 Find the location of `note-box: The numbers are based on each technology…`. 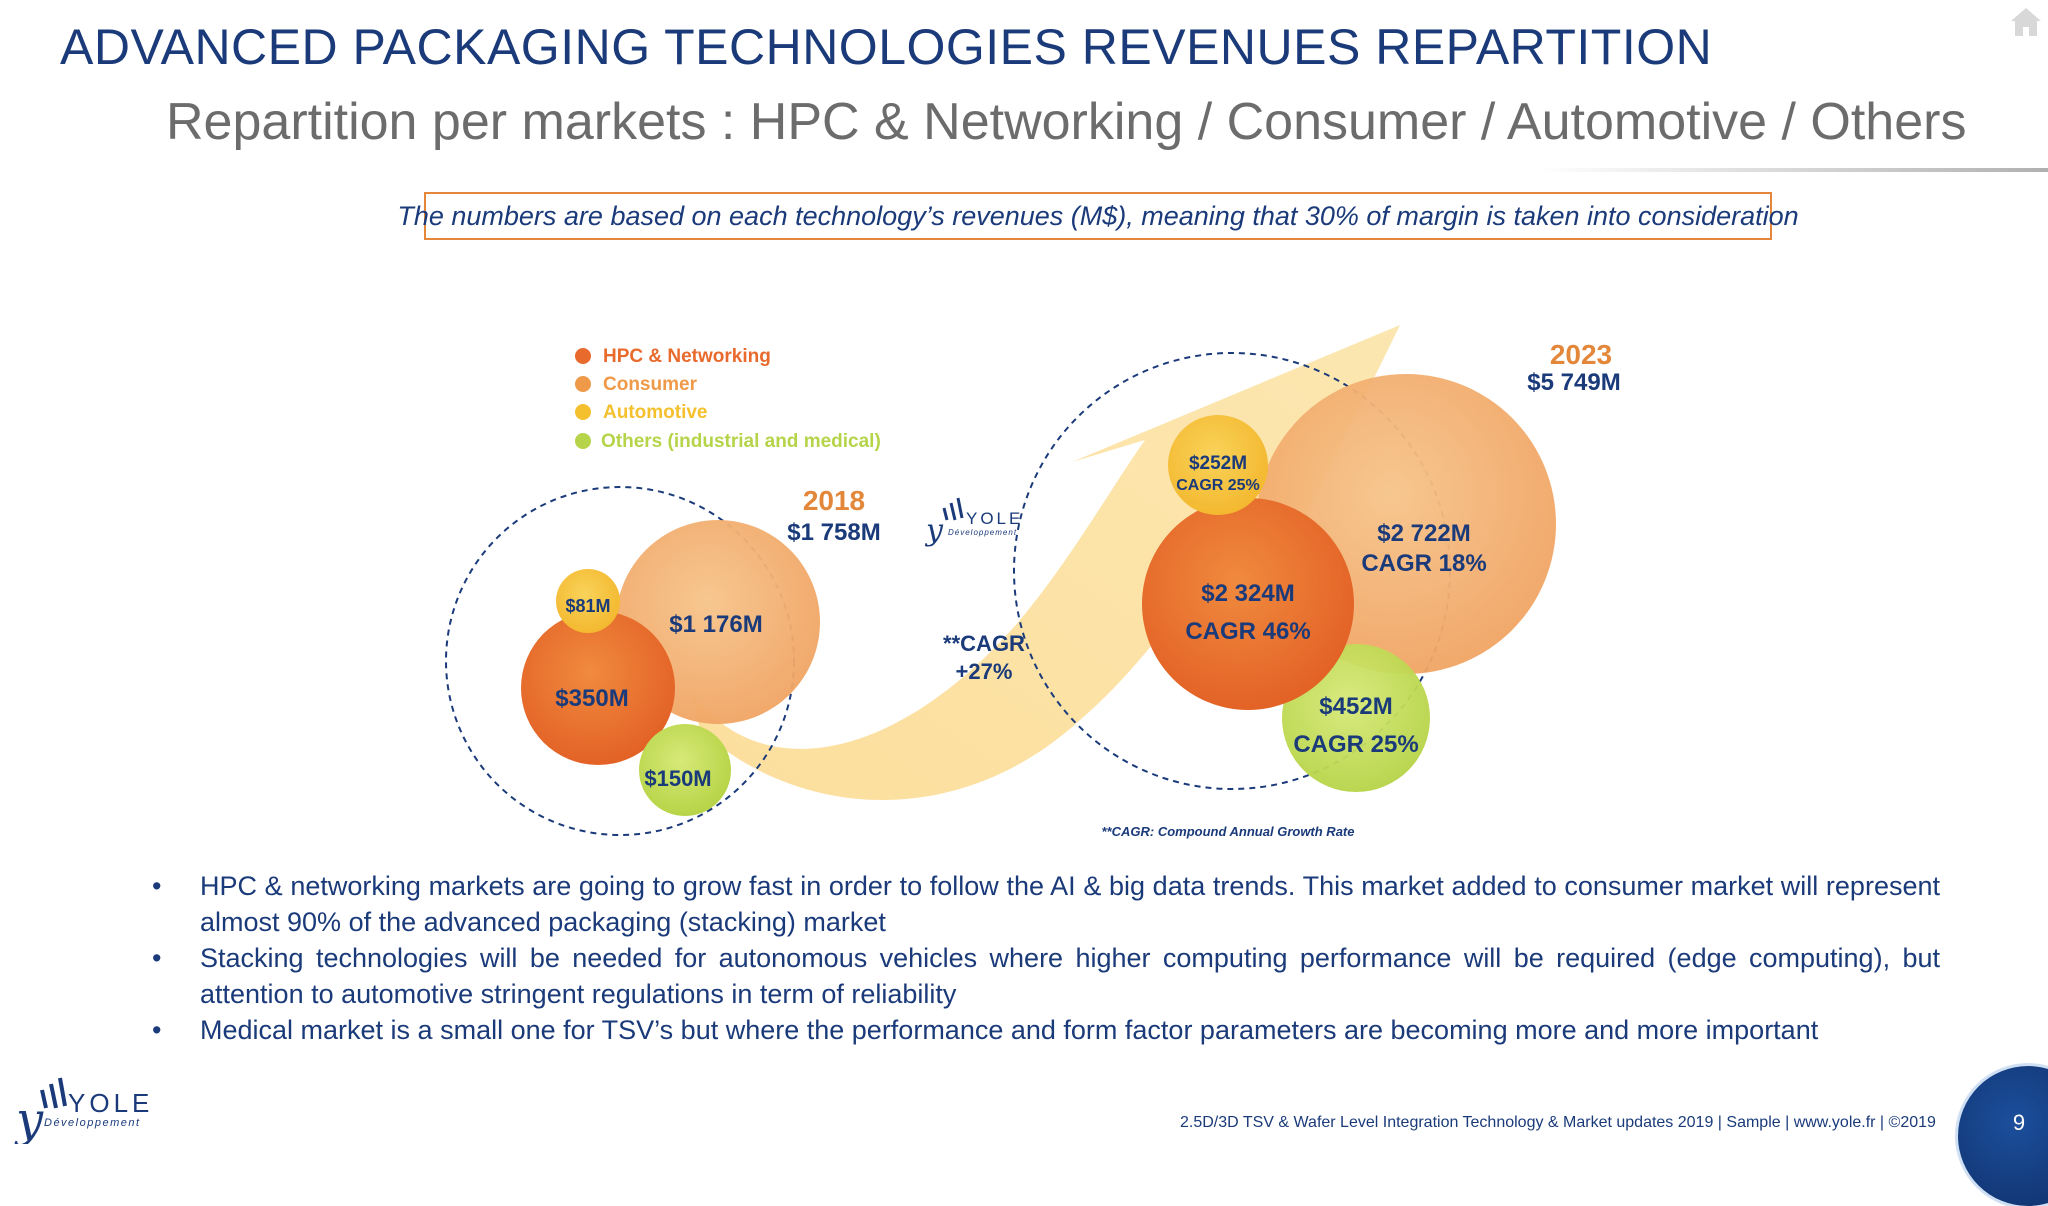

note-box: The numbers are based on each technology… is located at coordinates (1098, 216).